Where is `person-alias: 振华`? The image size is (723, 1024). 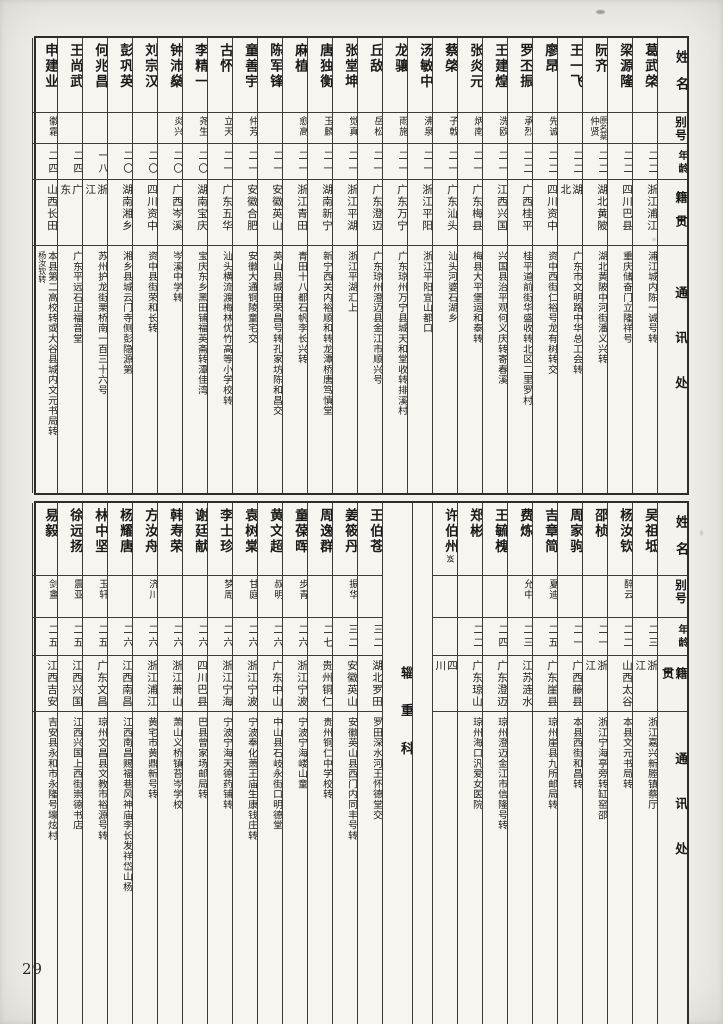 person-alias: 振华 is located at coordinates (345, 597).